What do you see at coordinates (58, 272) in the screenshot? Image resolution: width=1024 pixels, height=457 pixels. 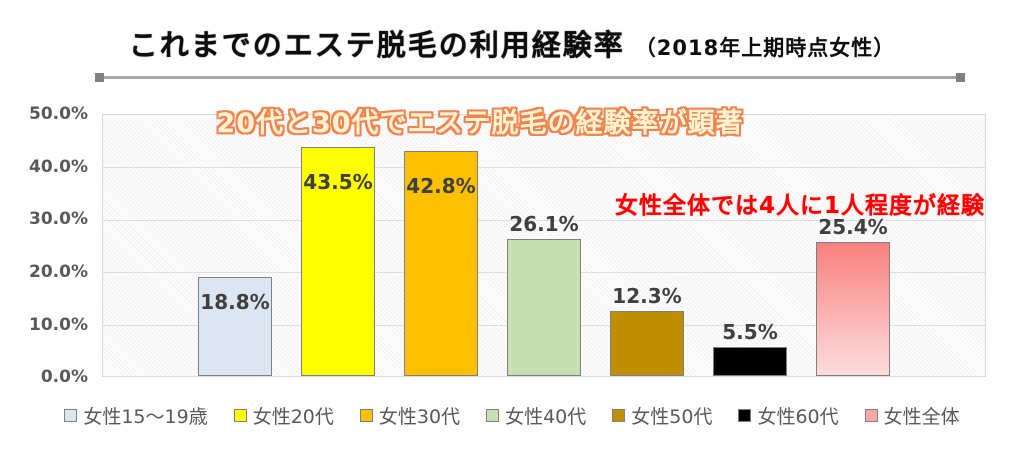 I see `y-tick-20: 20.0%` at bounding box center [58, 272].